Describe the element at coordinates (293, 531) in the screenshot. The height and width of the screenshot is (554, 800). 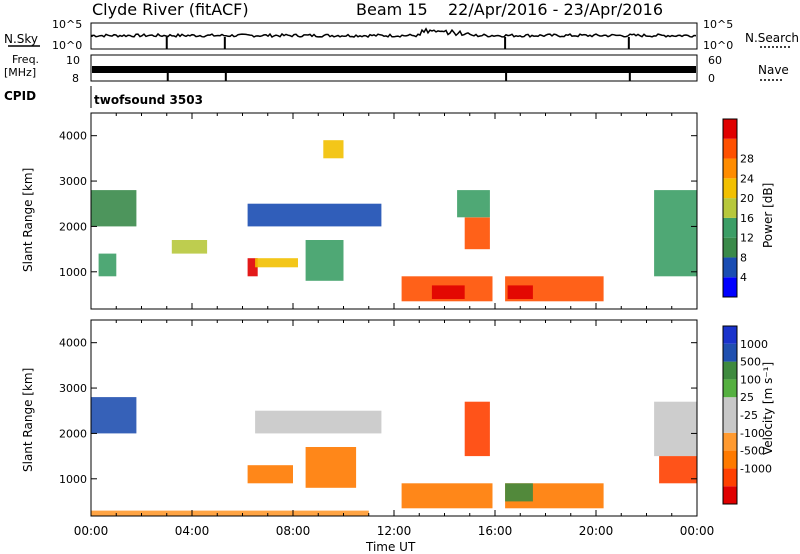
I see `time-tick-label: 08:00` at that location.